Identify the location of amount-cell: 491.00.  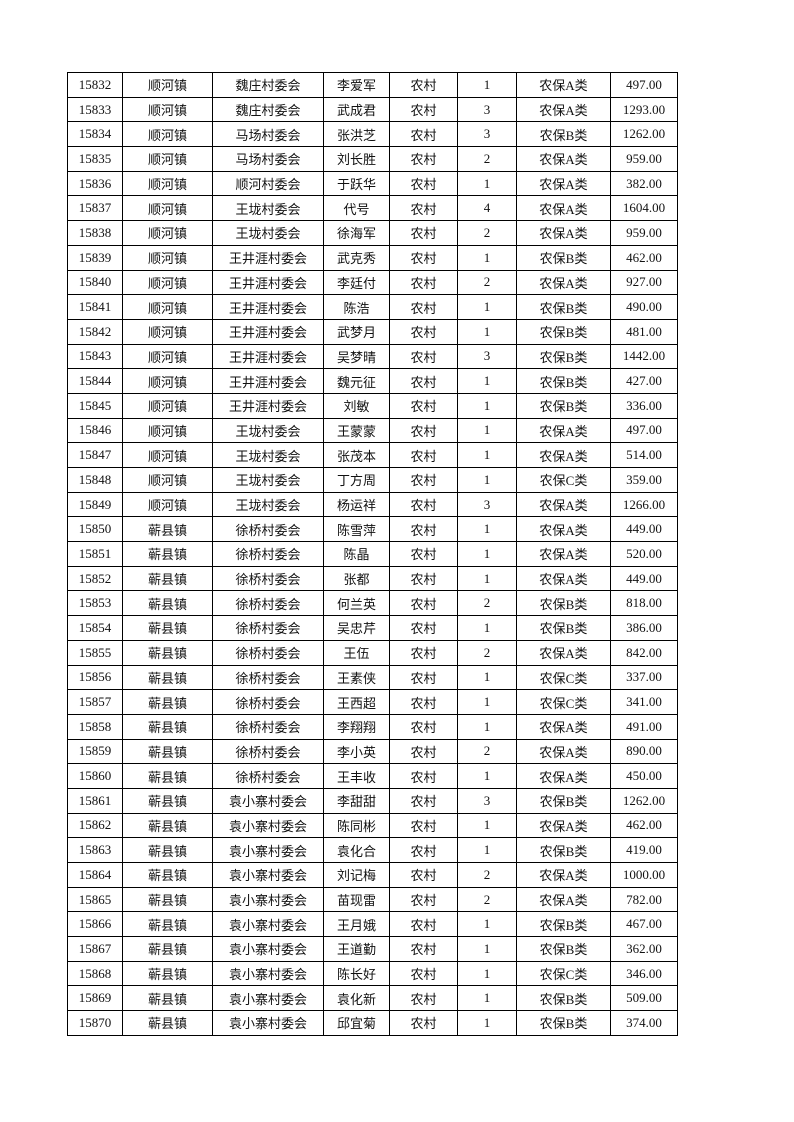
(644, 726).